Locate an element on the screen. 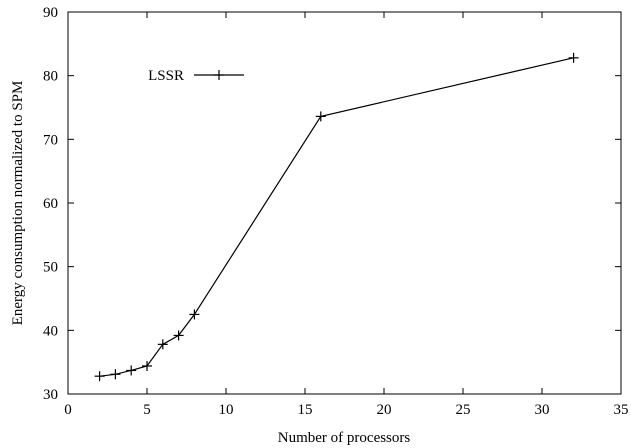 The image size is (631, 448). y-tick-label: 90 is located at coordinates (50, 13).